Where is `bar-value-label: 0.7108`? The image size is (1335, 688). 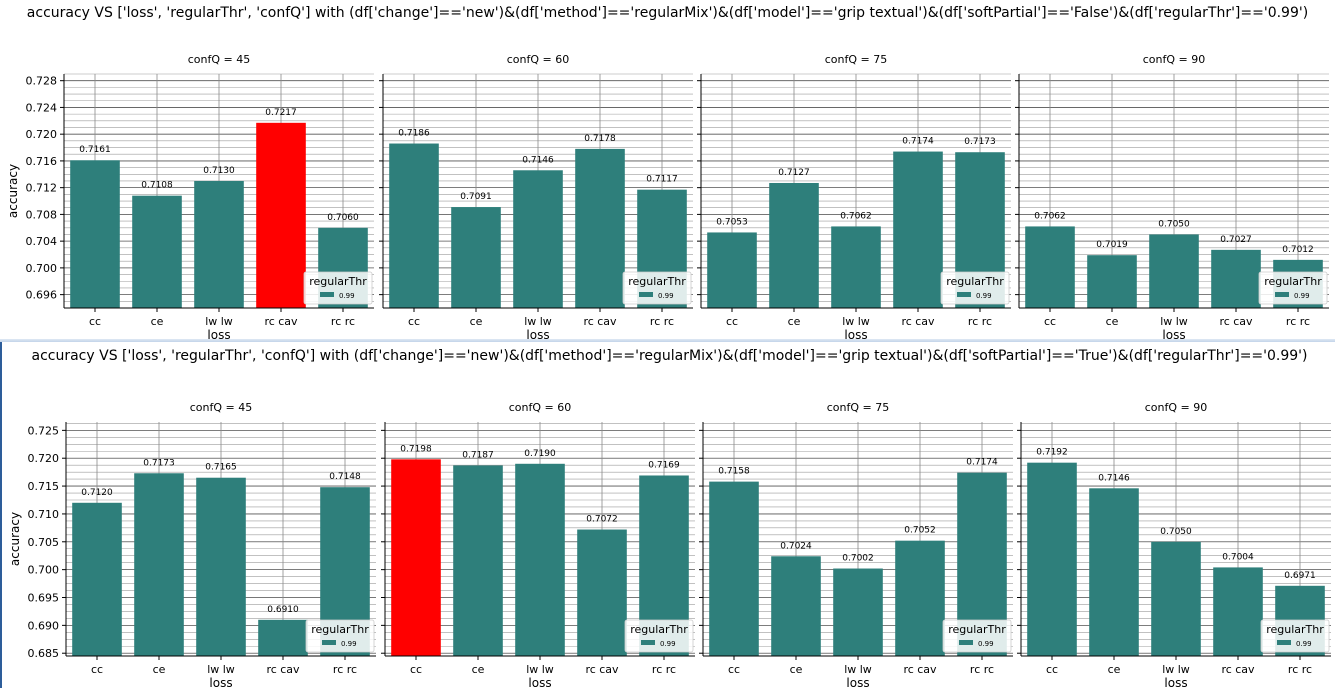
bar-value-label: 0.7108 is located at coordinates (157, 186).